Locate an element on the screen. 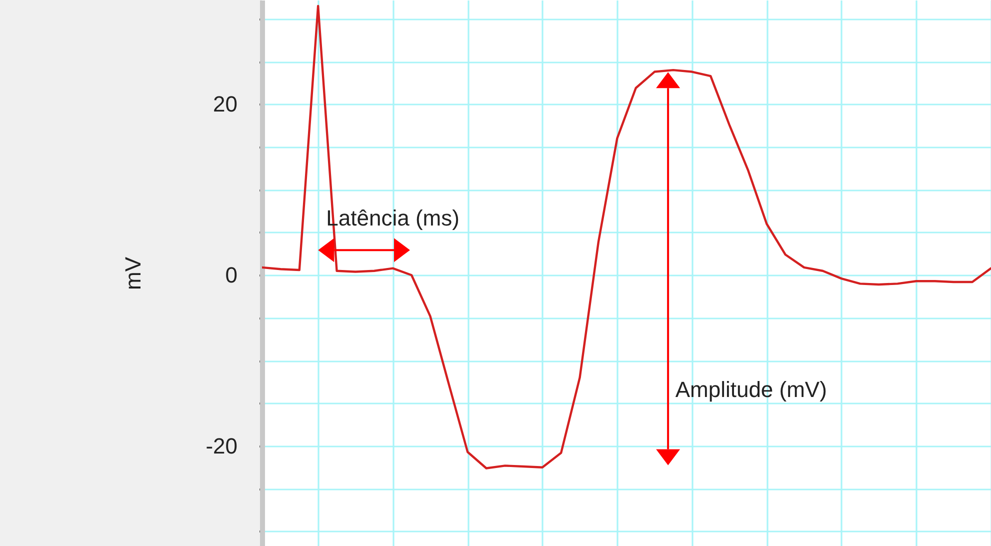  y-tick-label: 0 is located at coordinates (231, 275).